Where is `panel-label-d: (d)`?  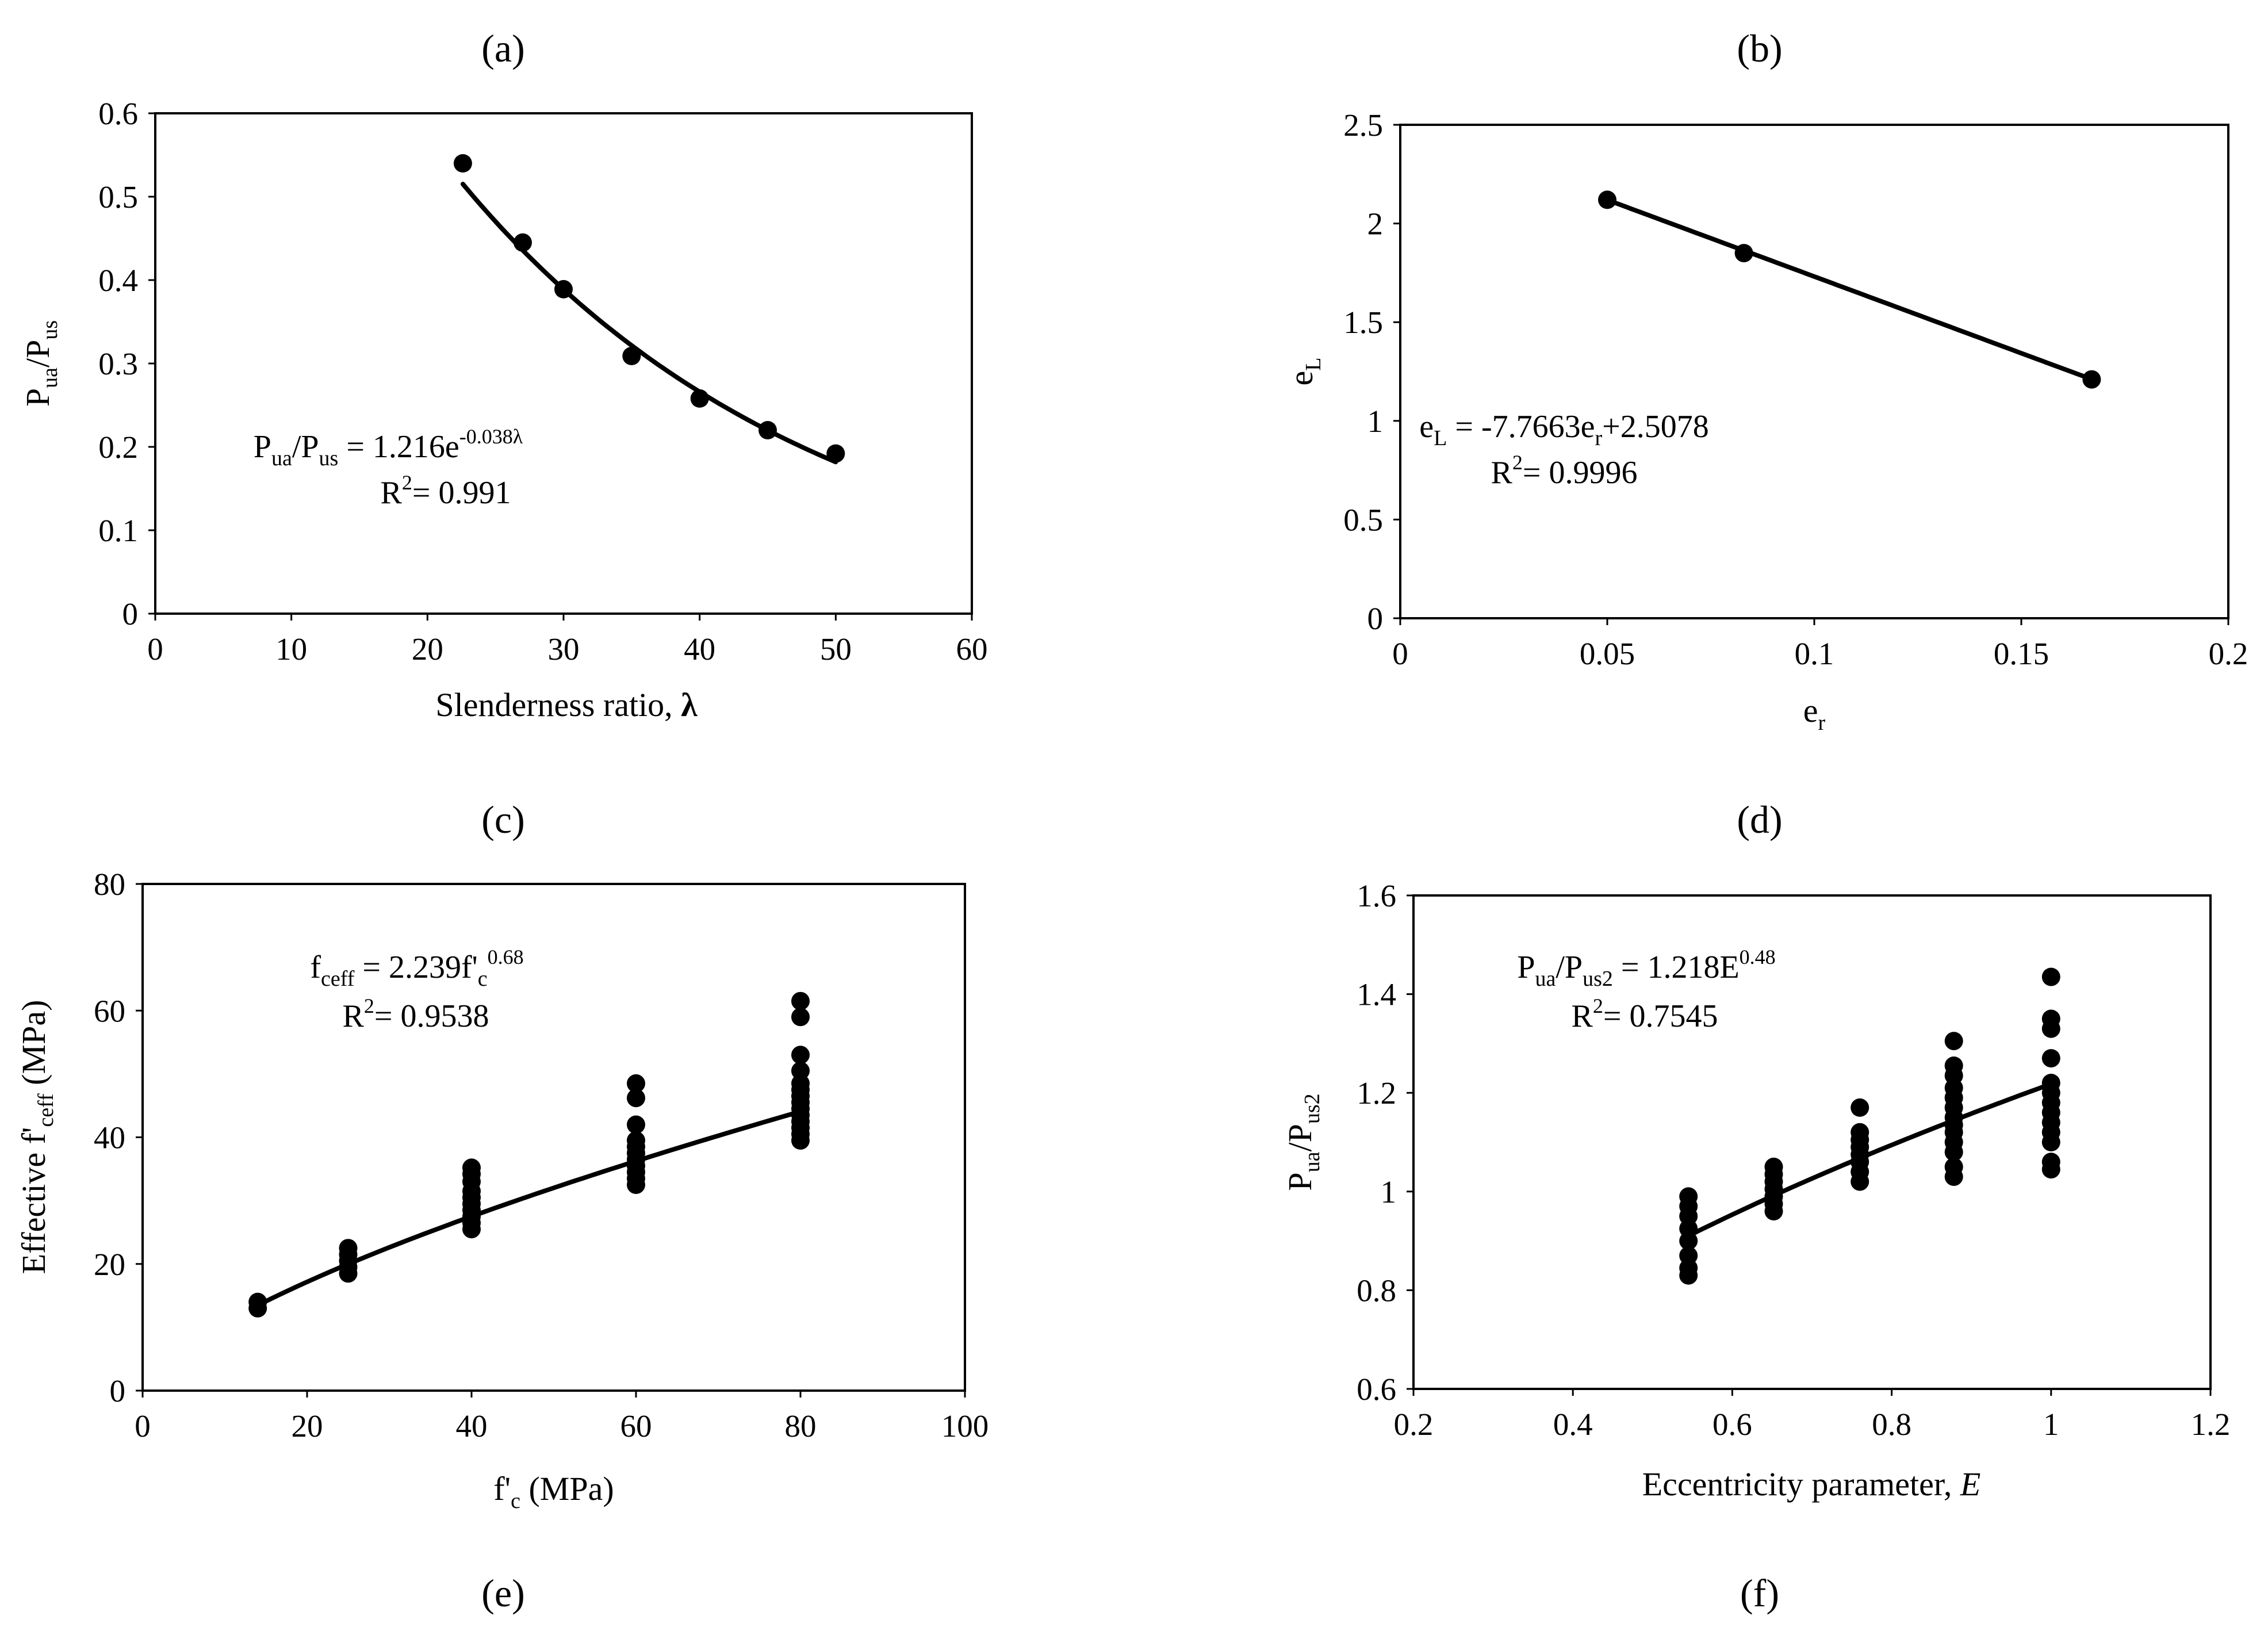
panel-label-d: (d) is located at coordinates (1759, 819).